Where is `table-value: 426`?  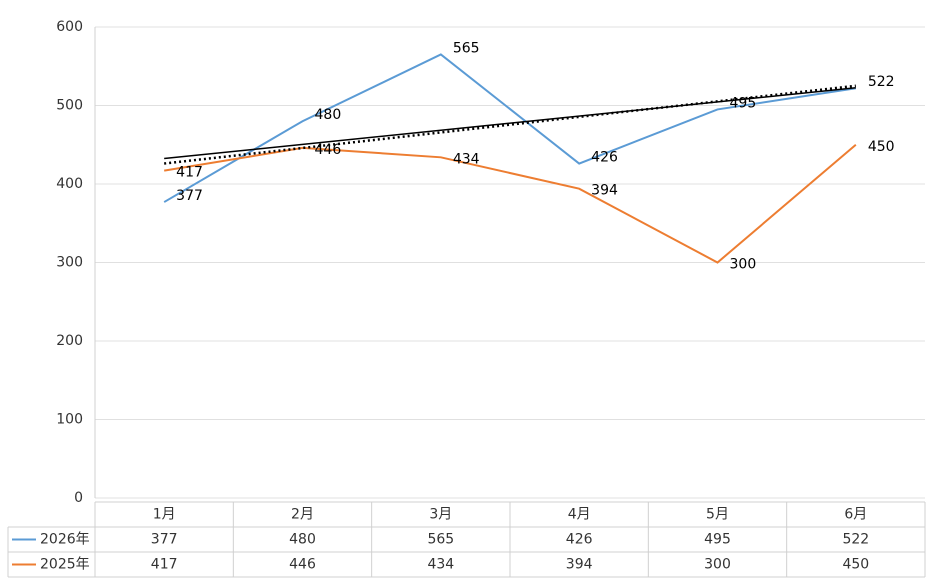
table-value: 426 is located at coordinates (579, 540).